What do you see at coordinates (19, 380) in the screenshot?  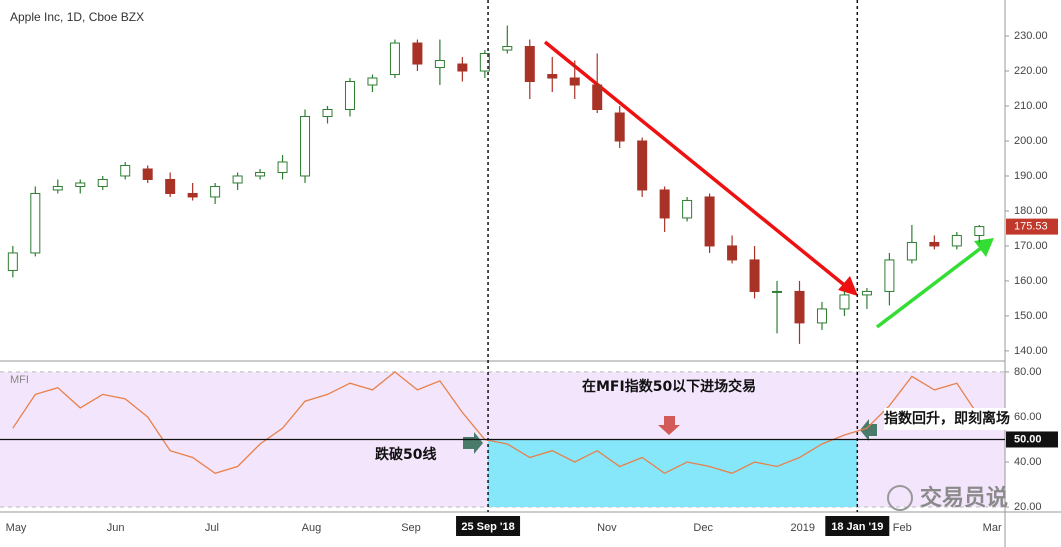 I see `indicator-title: MFI` at bounding box center [19, 380].